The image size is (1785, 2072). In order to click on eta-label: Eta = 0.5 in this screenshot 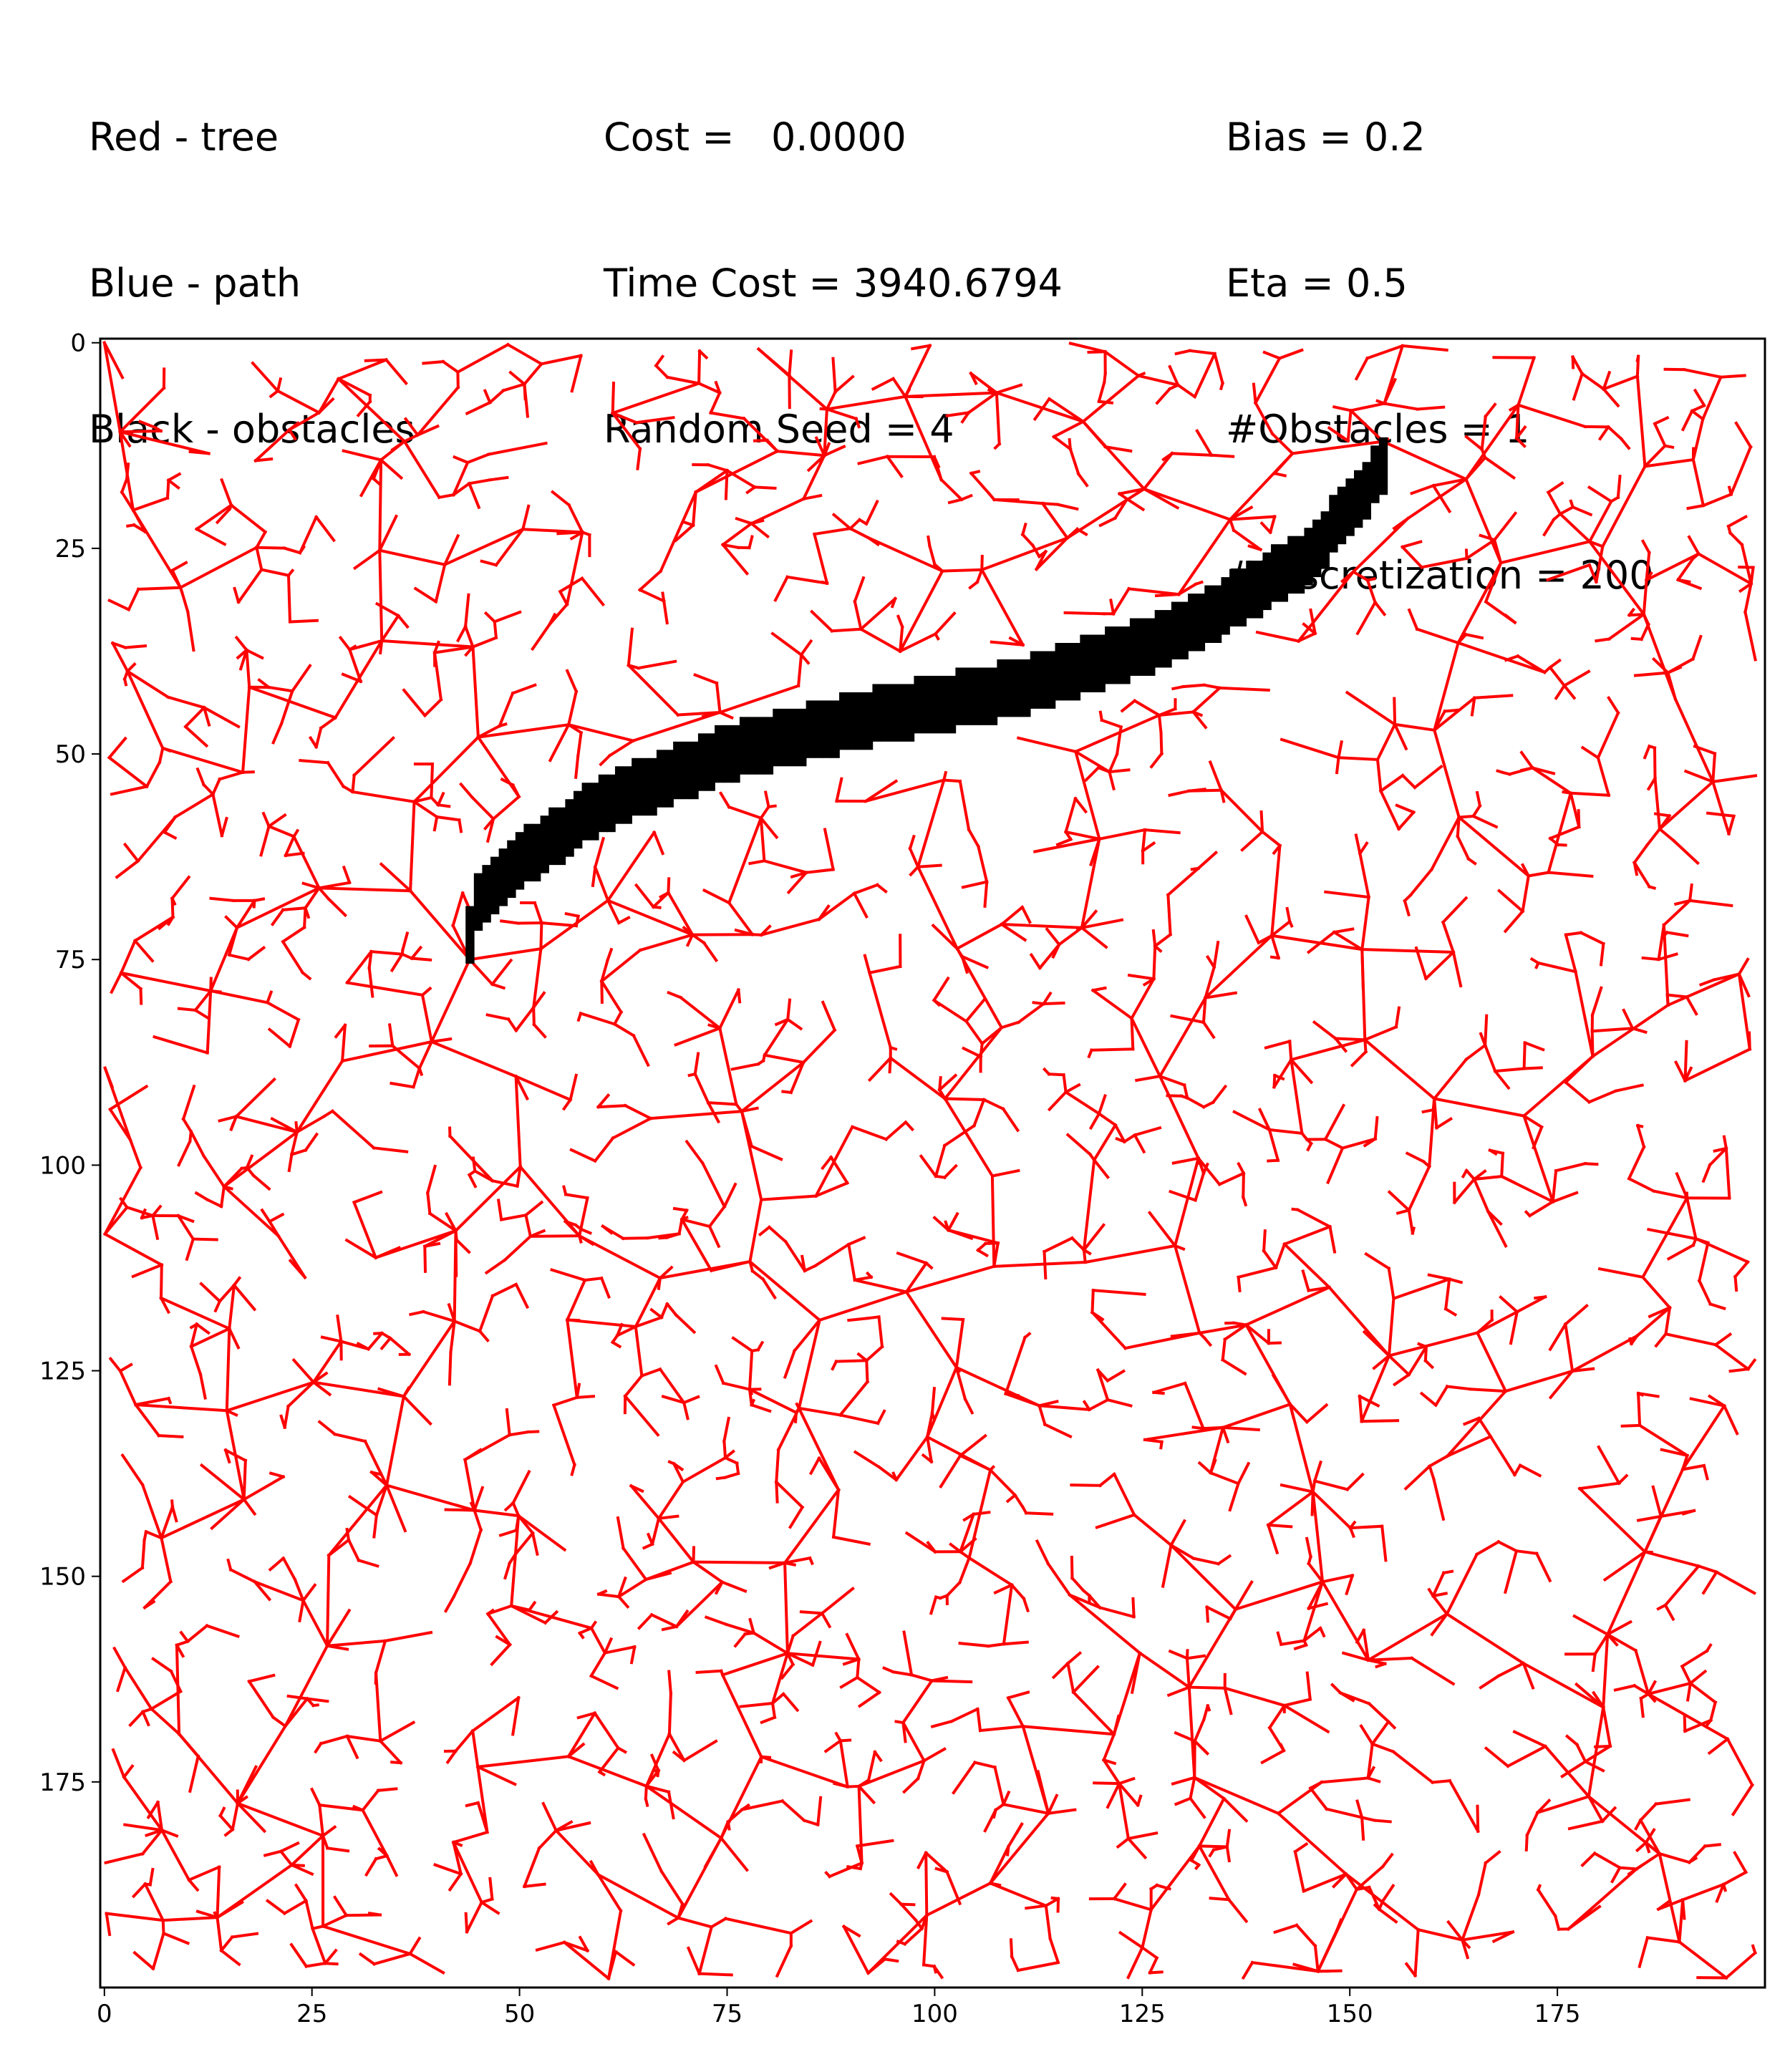, I will do `click(1317, 283)`.